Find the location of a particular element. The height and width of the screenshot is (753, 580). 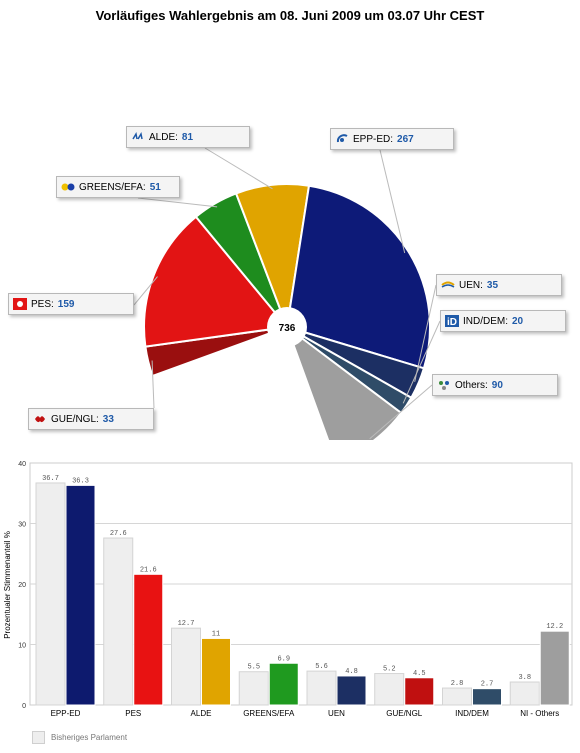

bar-value-label: 4.5 is located at coordinates (419, 674).